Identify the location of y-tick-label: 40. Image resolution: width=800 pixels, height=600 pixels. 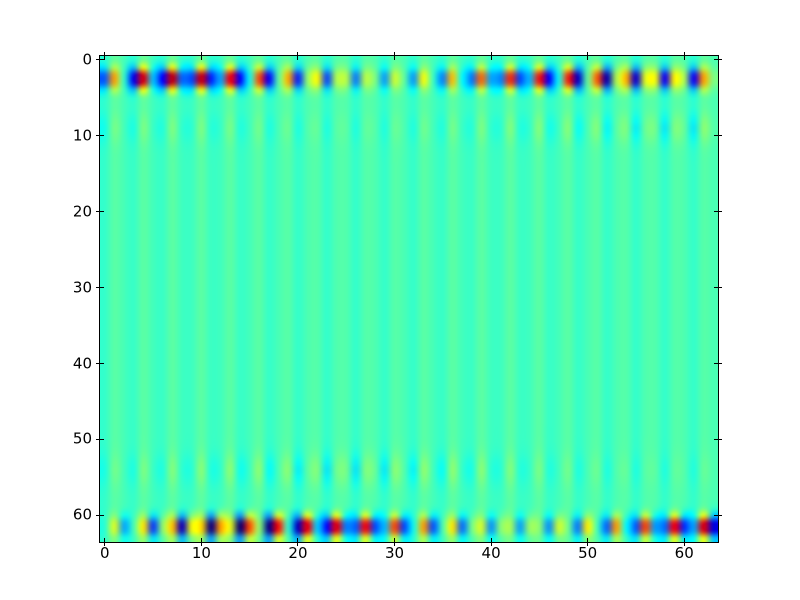
(82, 363).